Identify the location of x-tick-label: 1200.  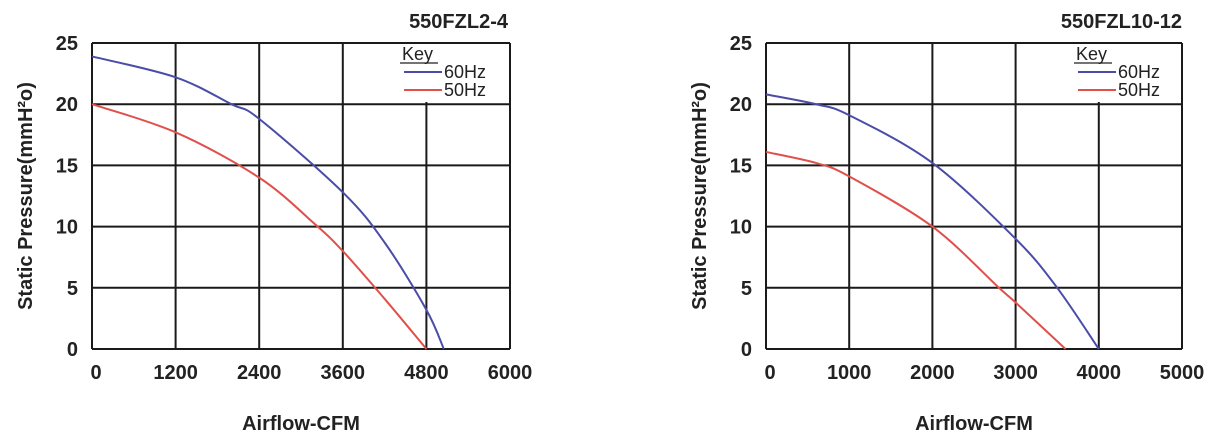
(175, 373).